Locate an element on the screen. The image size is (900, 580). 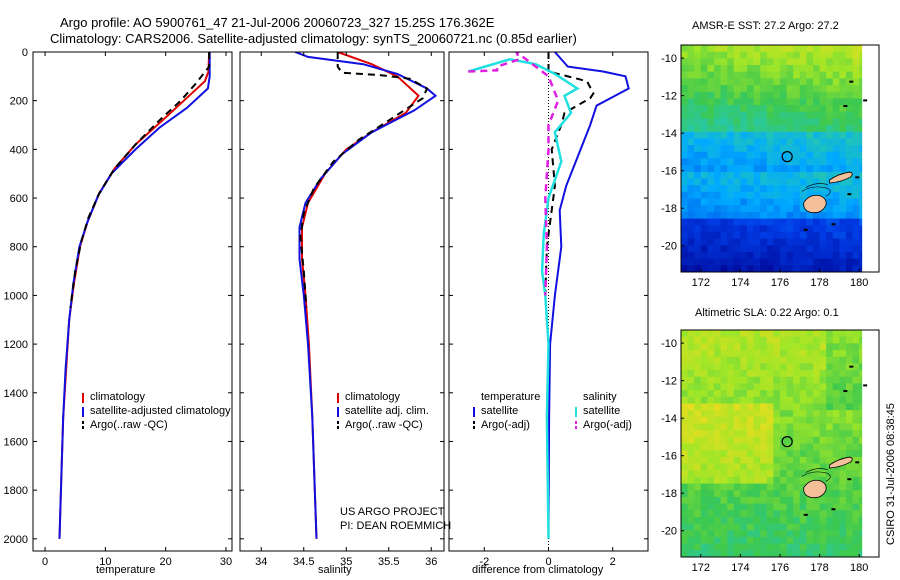
small-island is located at coordinates (833, 224).